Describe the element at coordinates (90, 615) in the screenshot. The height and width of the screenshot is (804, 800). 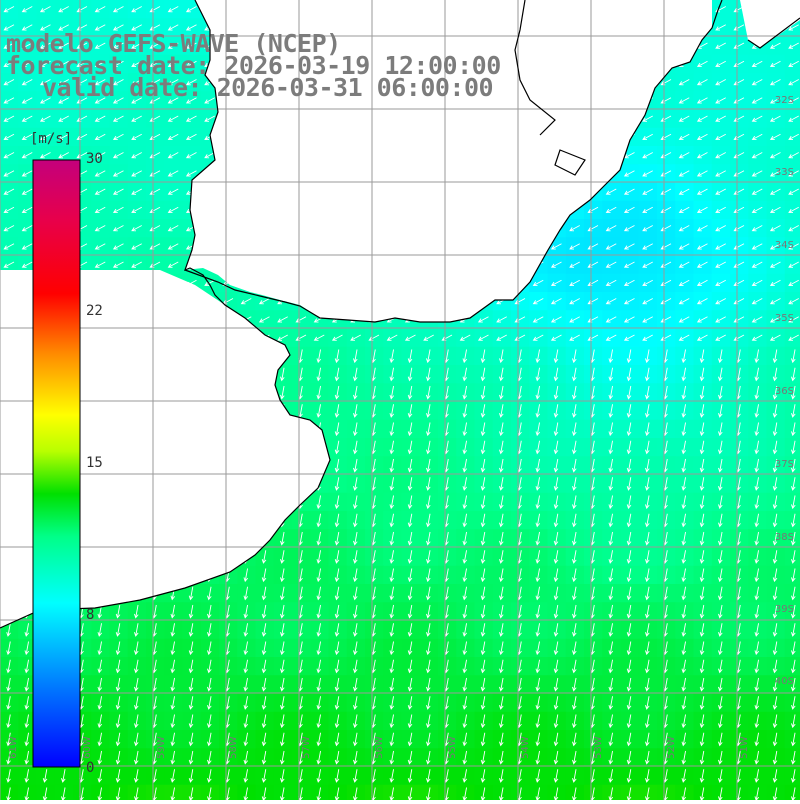
I see `colorbar-tick-label: 8` at that location.